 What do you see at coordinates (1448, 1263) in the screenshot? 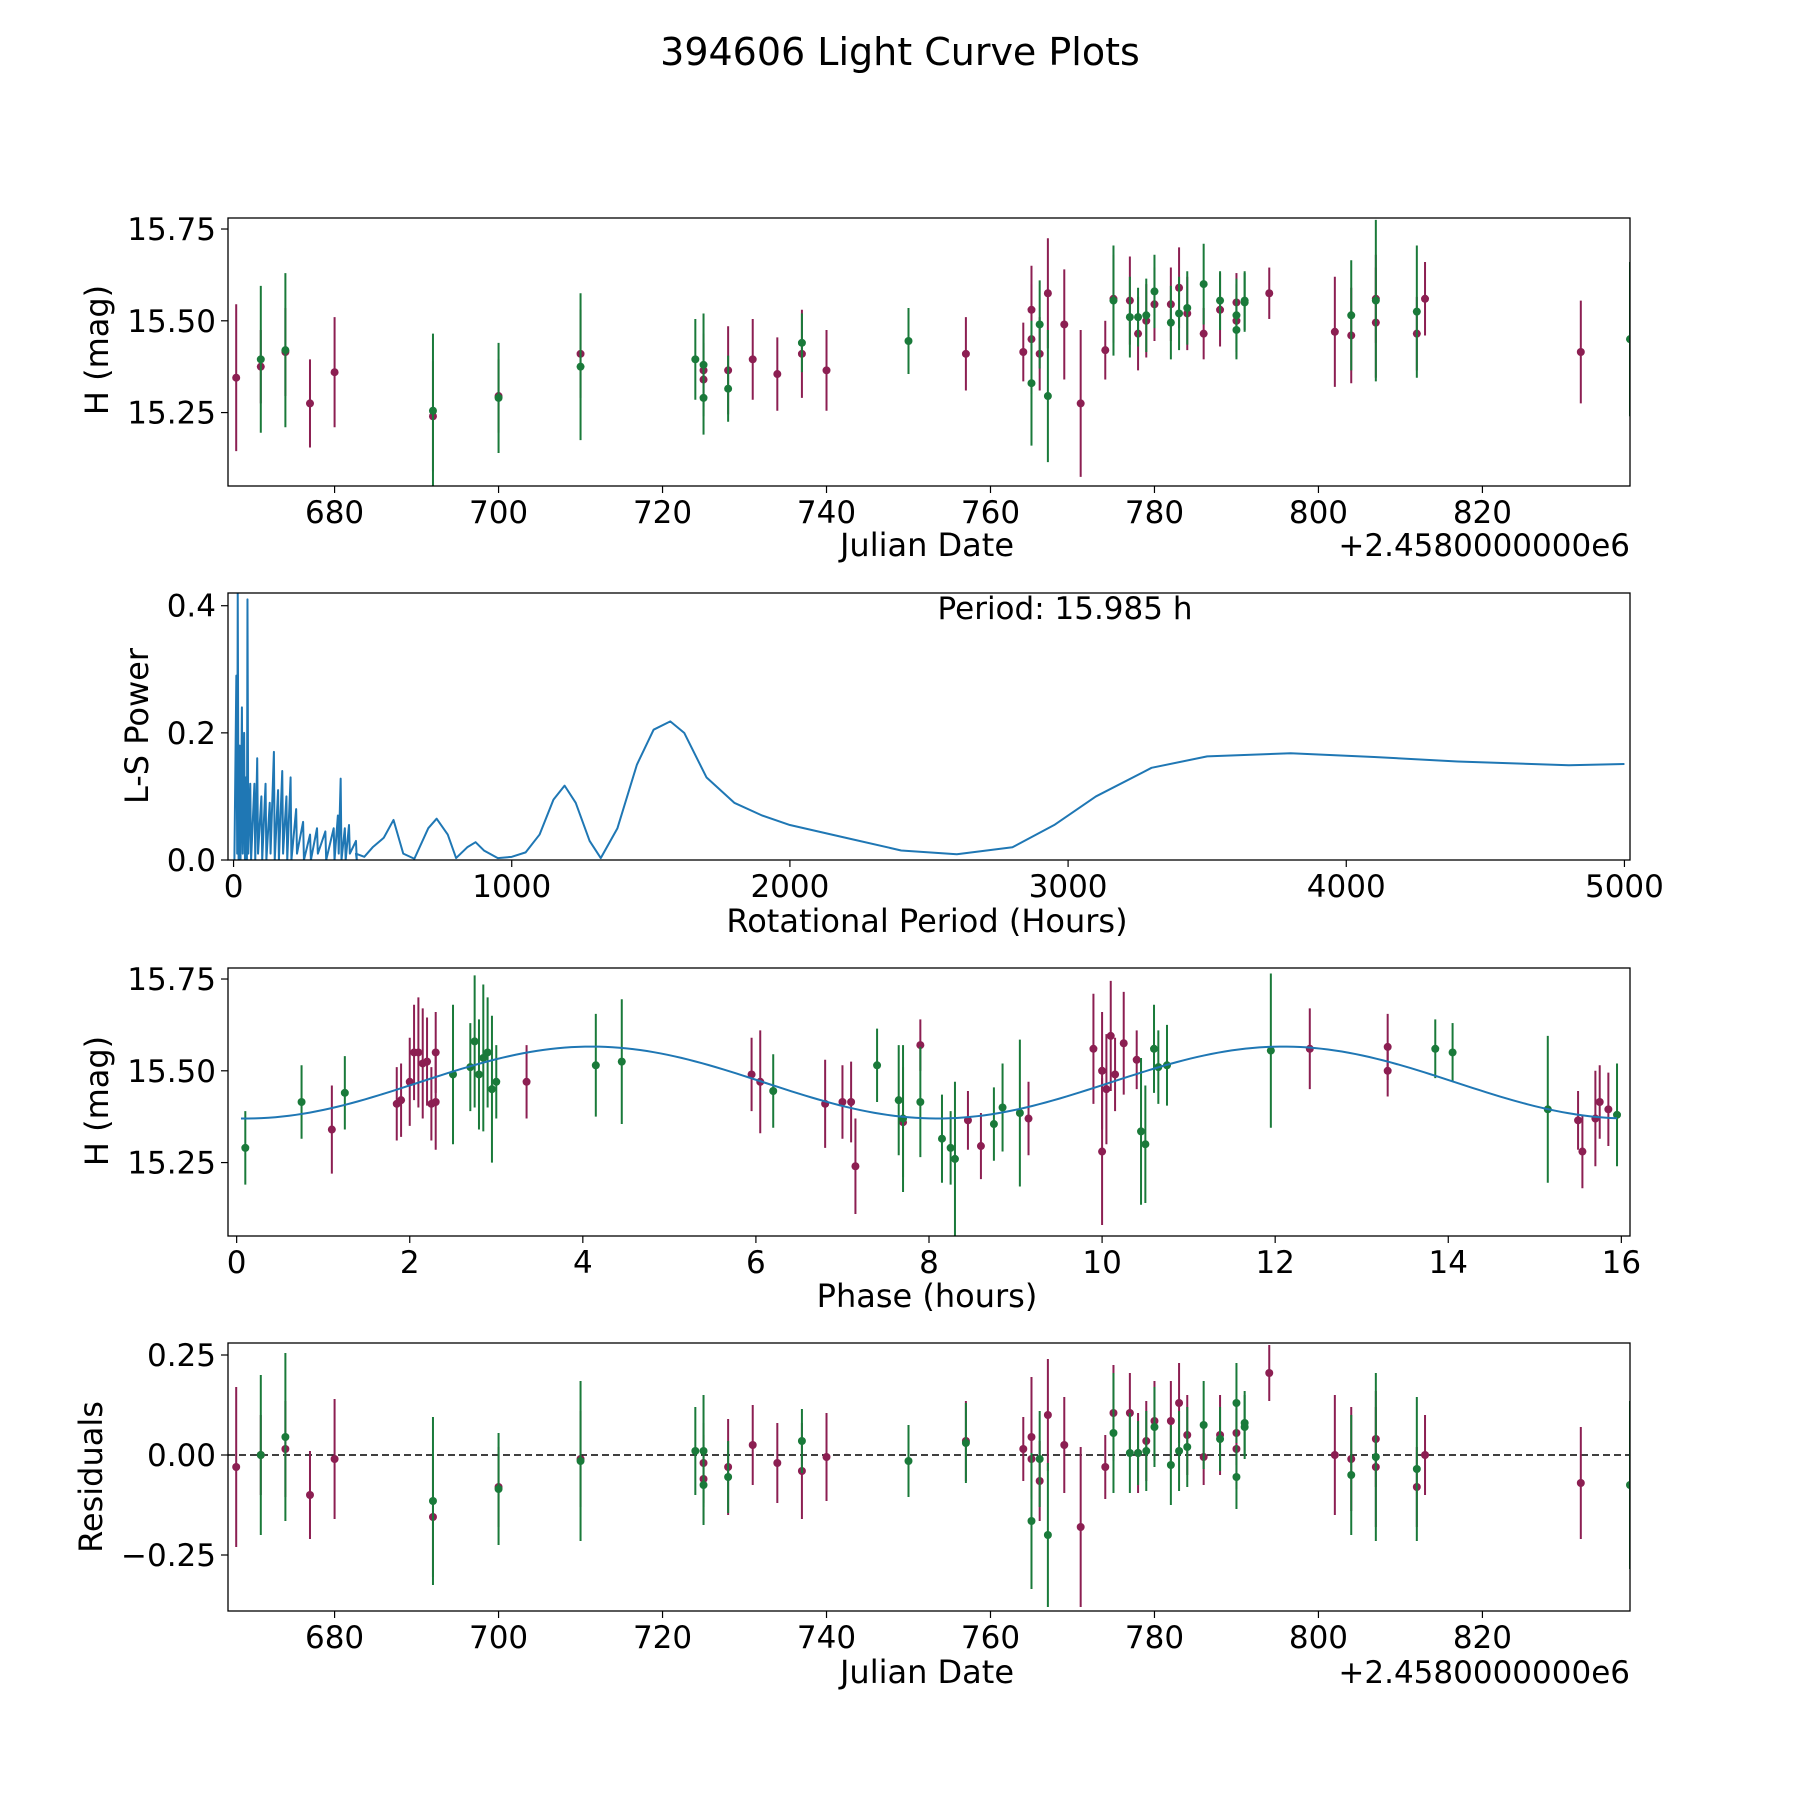
I see `phased-xtick-label: 14` at bounding box center [1448, 1263].